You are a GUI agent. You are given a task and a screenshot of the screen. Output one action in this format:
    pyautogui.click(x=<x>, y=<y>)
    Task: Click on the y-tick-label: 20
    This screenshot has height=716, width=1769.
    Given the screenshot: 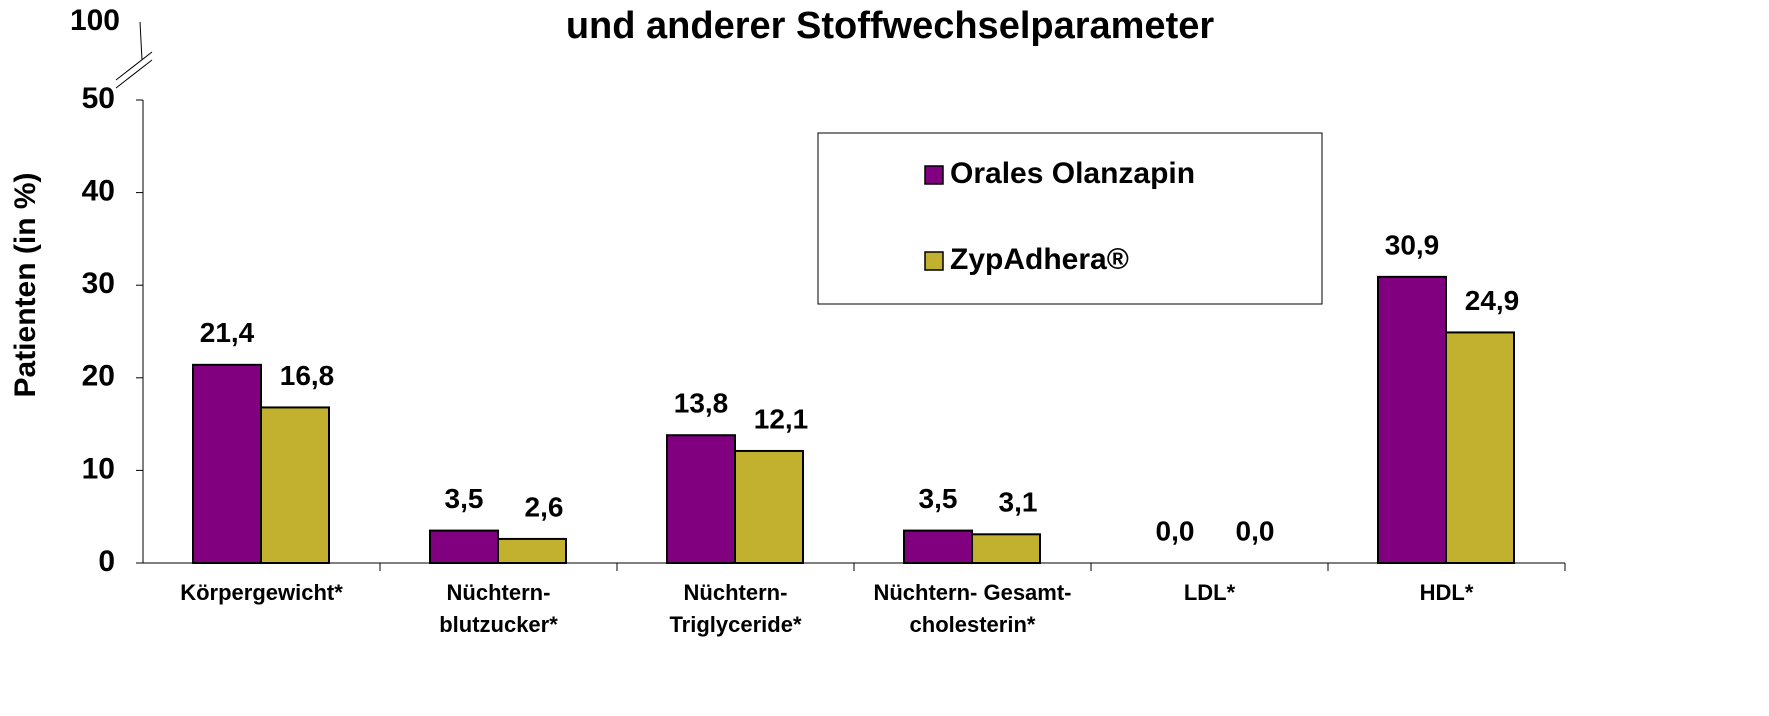 What is the action you would take?
    pyautogui.click(x=98, y=376)
    